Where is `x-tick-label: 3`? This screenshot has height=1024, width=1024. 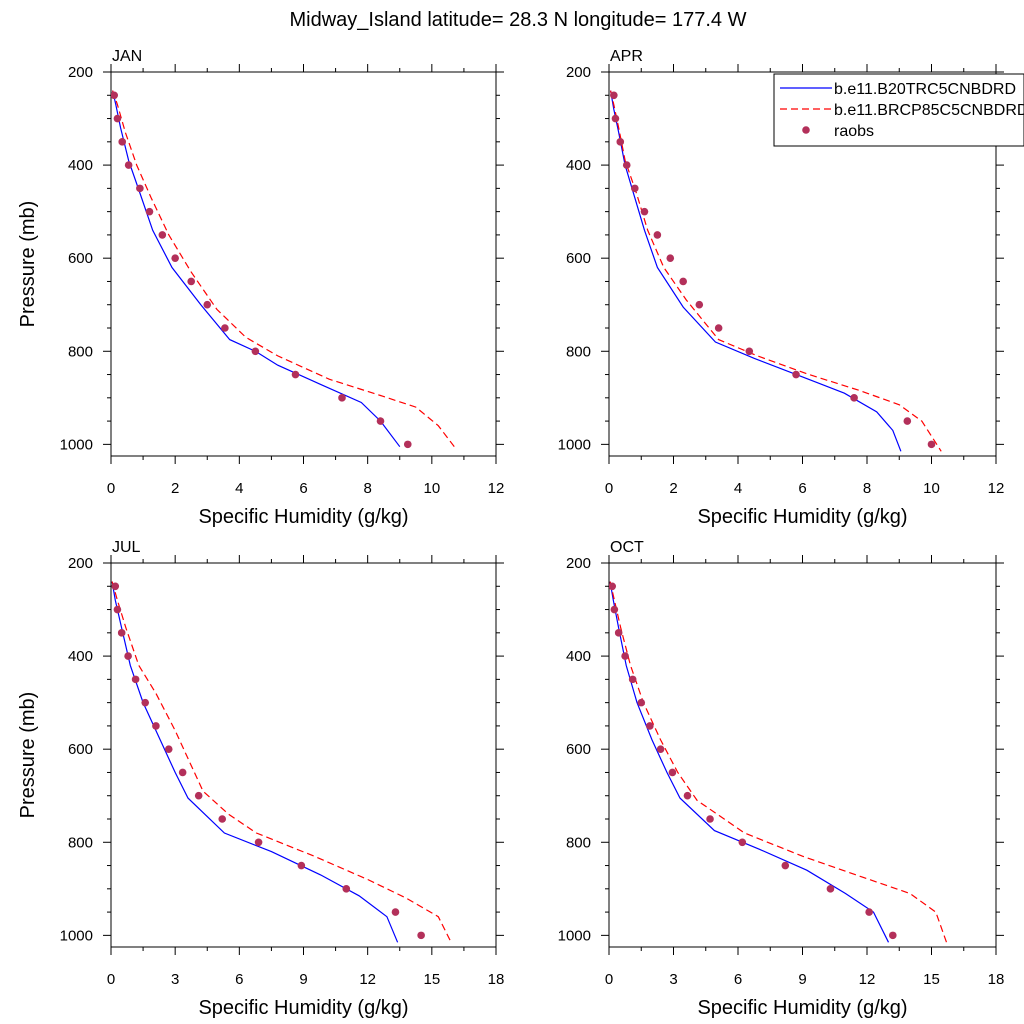 x-tick-label: 3 is located at coordinates (673, 979).